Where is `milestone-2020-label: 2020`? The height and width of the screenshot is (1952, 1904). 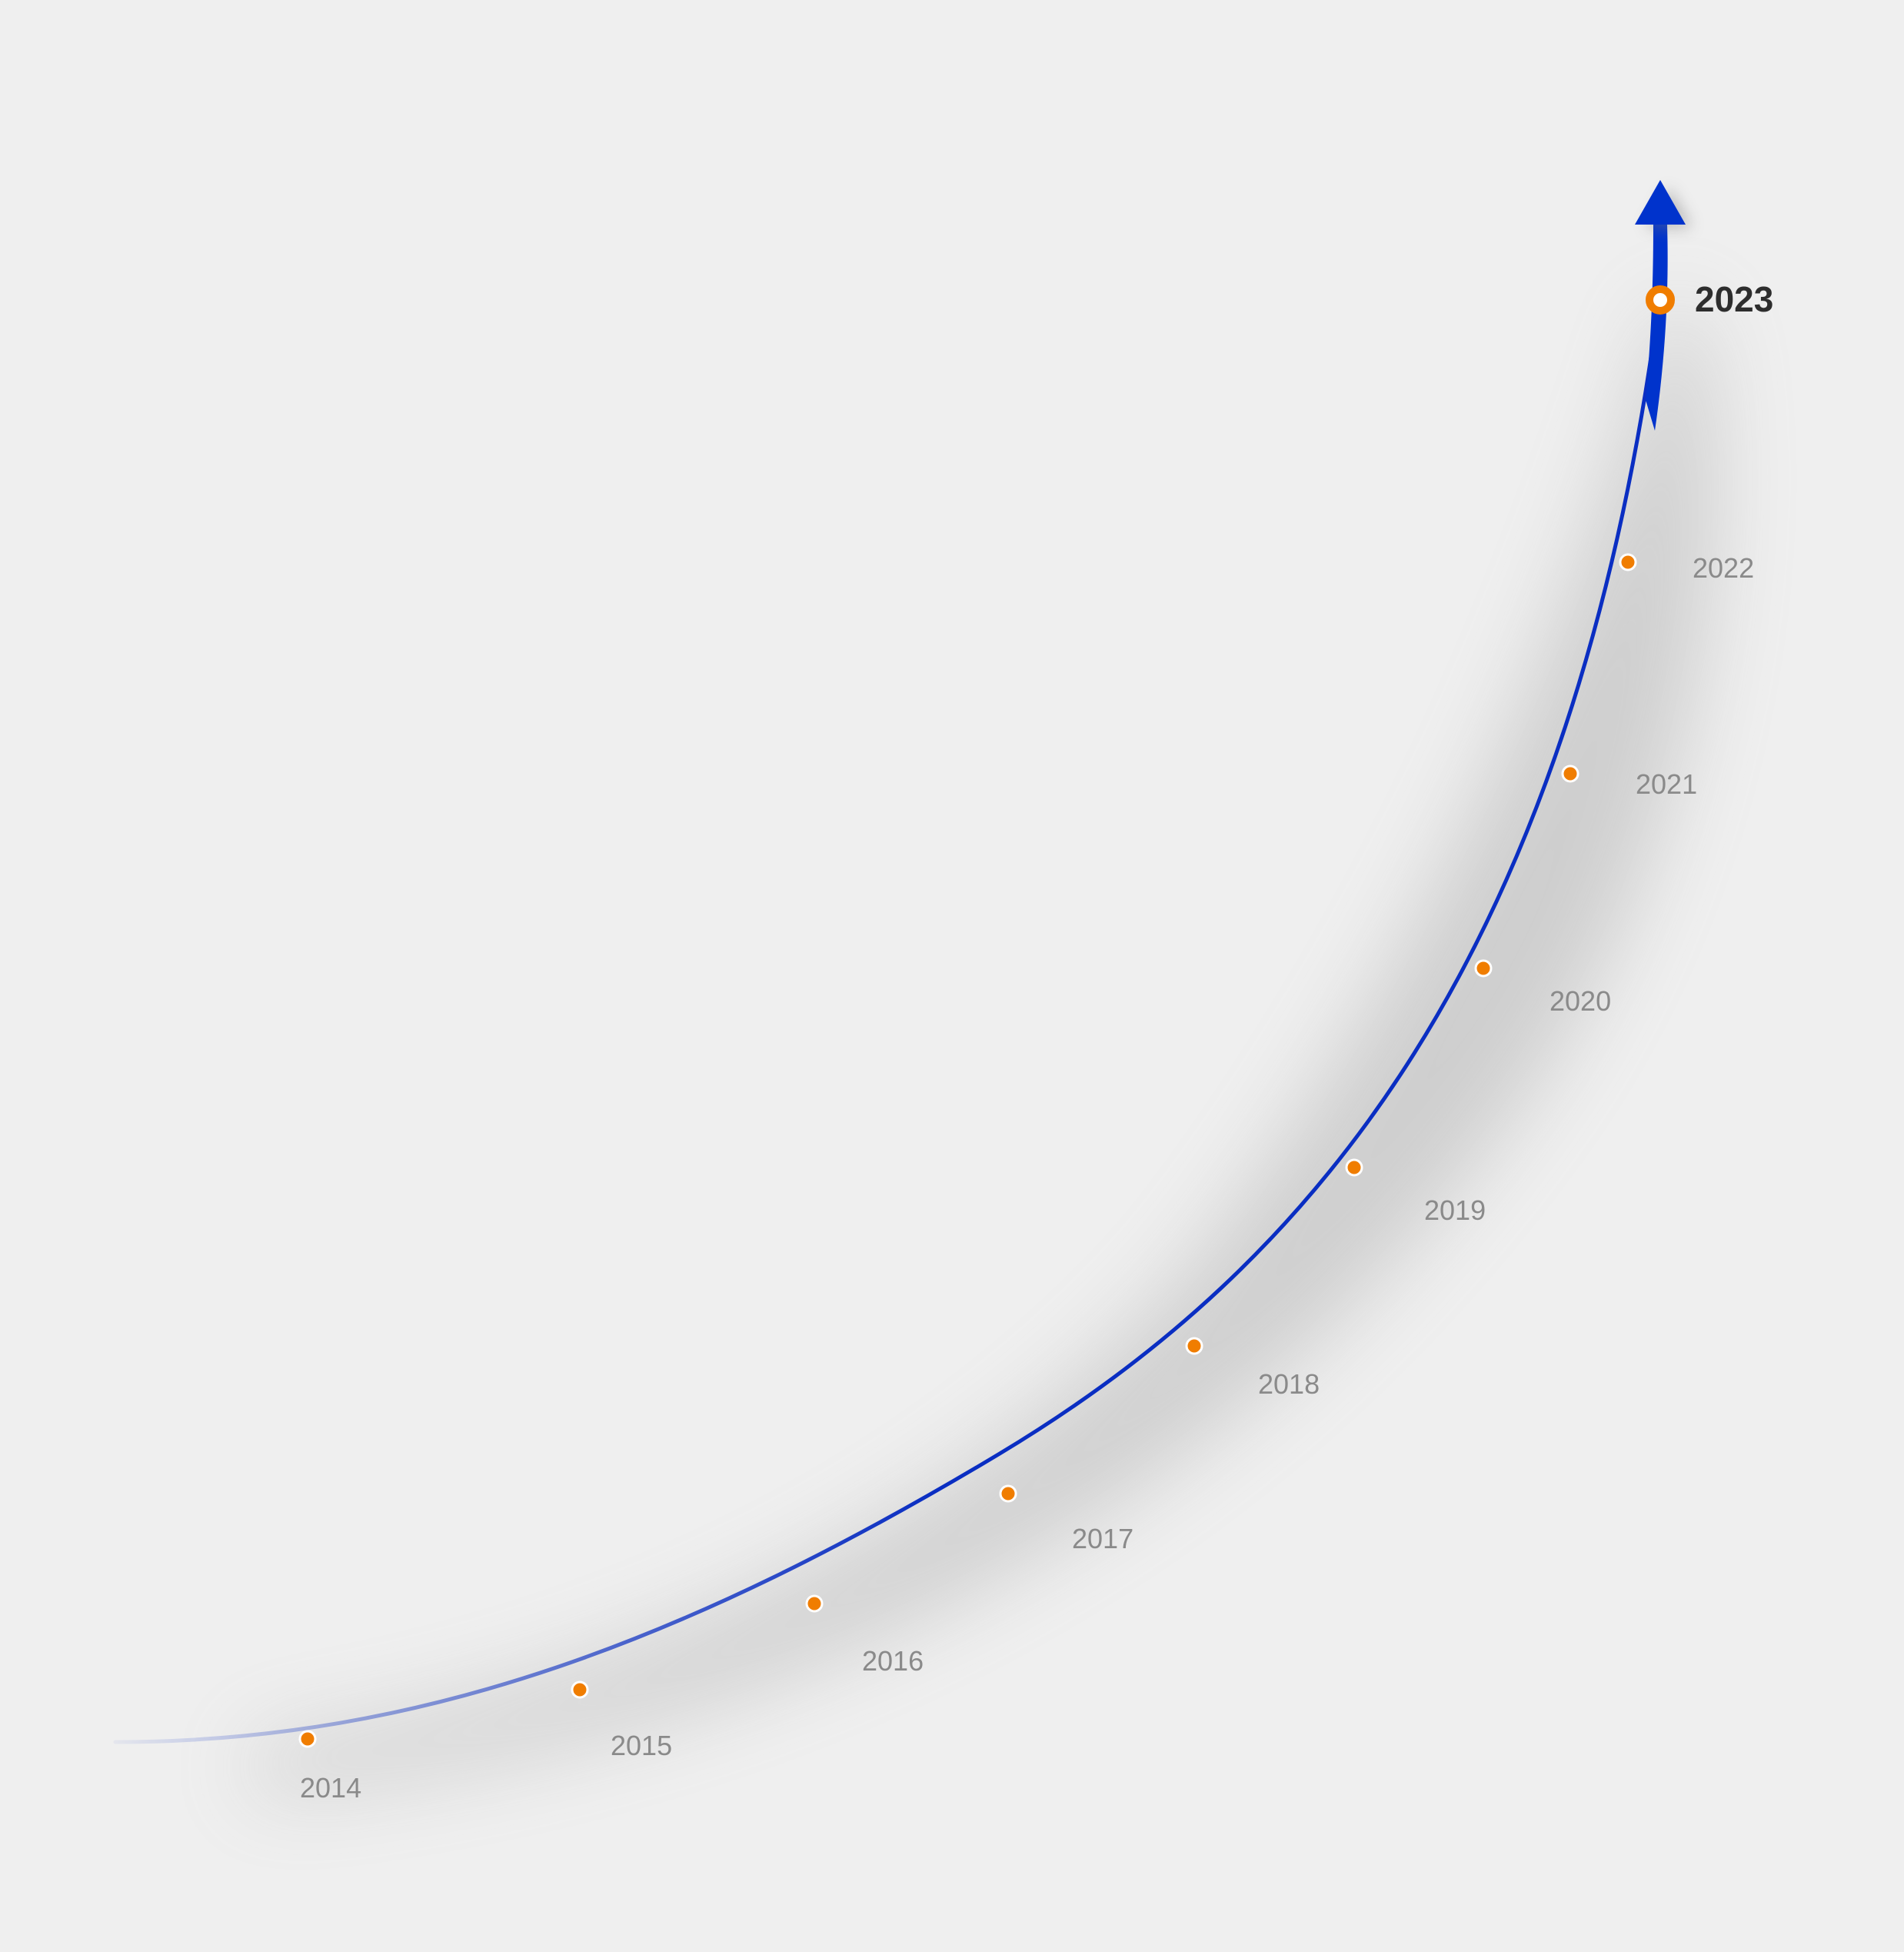 milestone-2020-label: 2020 is located at coordinates (1580, 1001).